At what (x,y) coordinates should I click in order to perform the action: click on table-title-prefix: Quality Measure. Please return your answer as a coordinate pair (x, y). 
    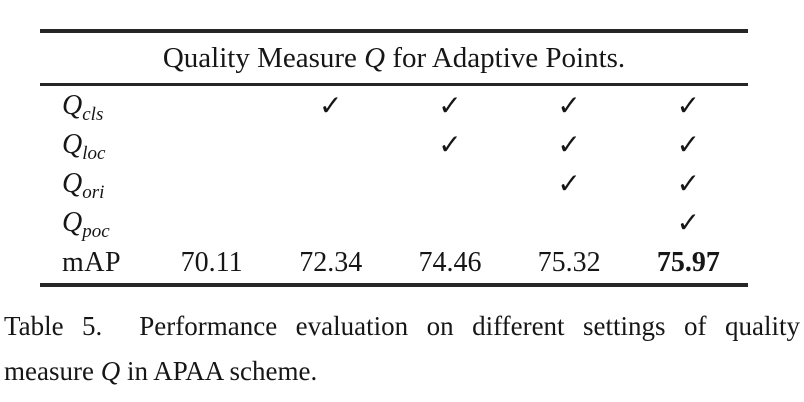
    Looking at the image, I should click on (263, 58).